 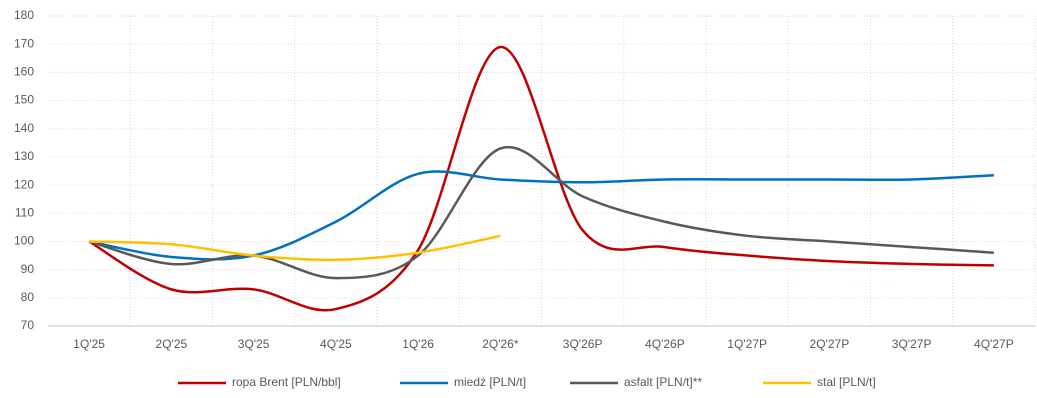 I want to click on y-tick-label: 120, so click(x=24, y=184).